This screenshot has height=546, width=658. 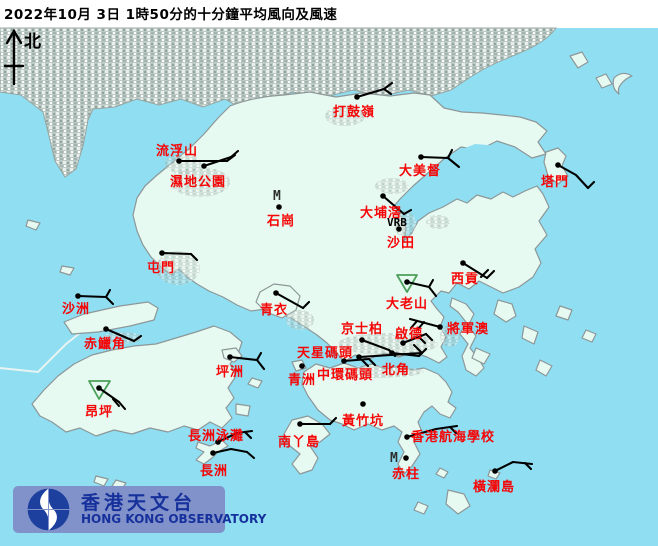 What do you see at coordinates (407, 304) in the screenshot?
I see `station-label: 大老山` at bounding box center [407, 304].